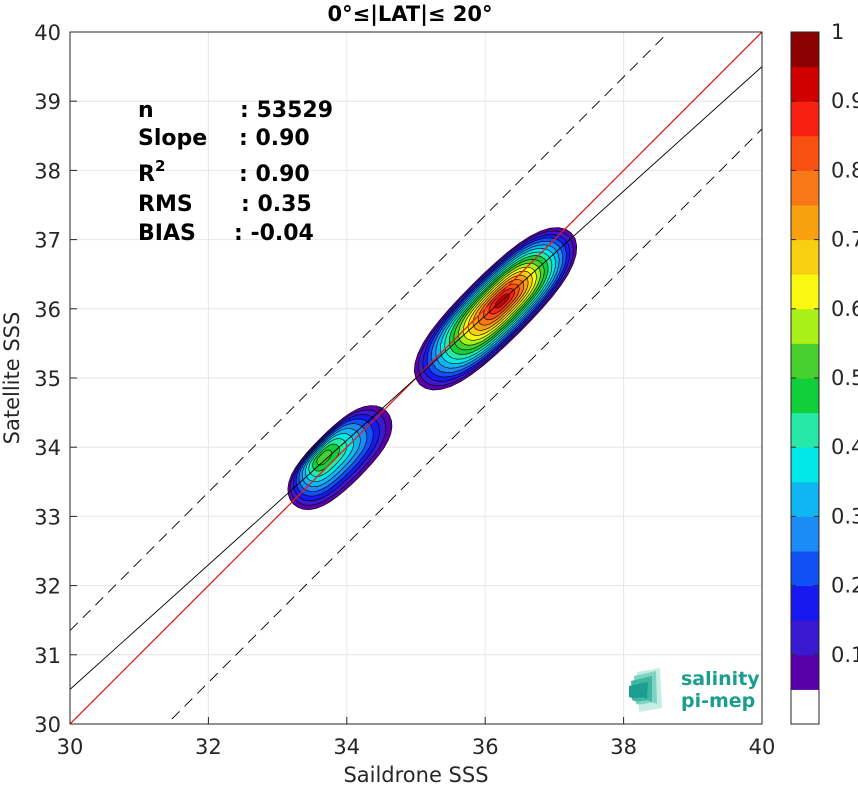  I want to click on y-axis-label: Satellite SSS, so click(12, 378).